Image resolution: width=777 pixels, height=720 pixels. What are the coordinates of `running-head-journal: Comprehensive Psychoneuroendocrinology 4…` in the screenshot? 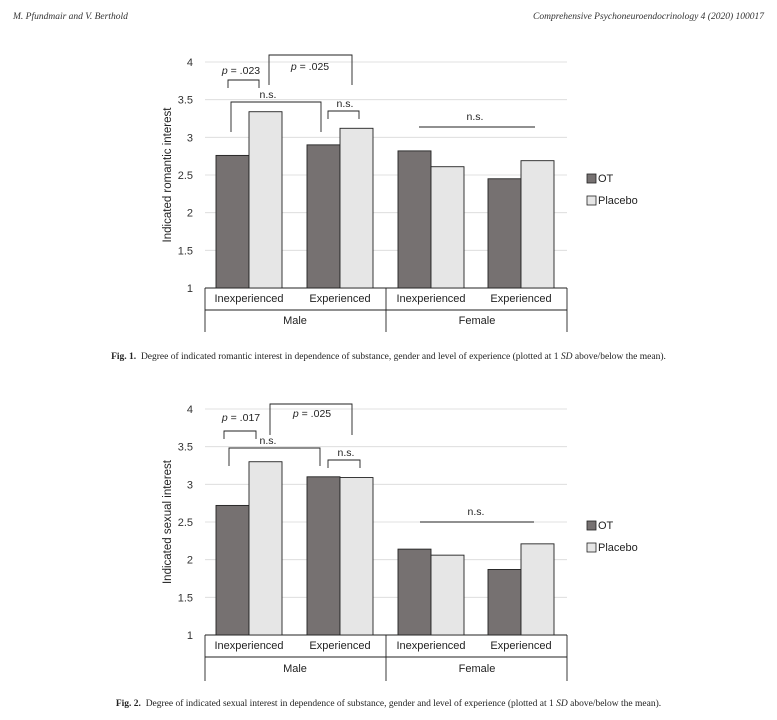 It's located at (648, 17).